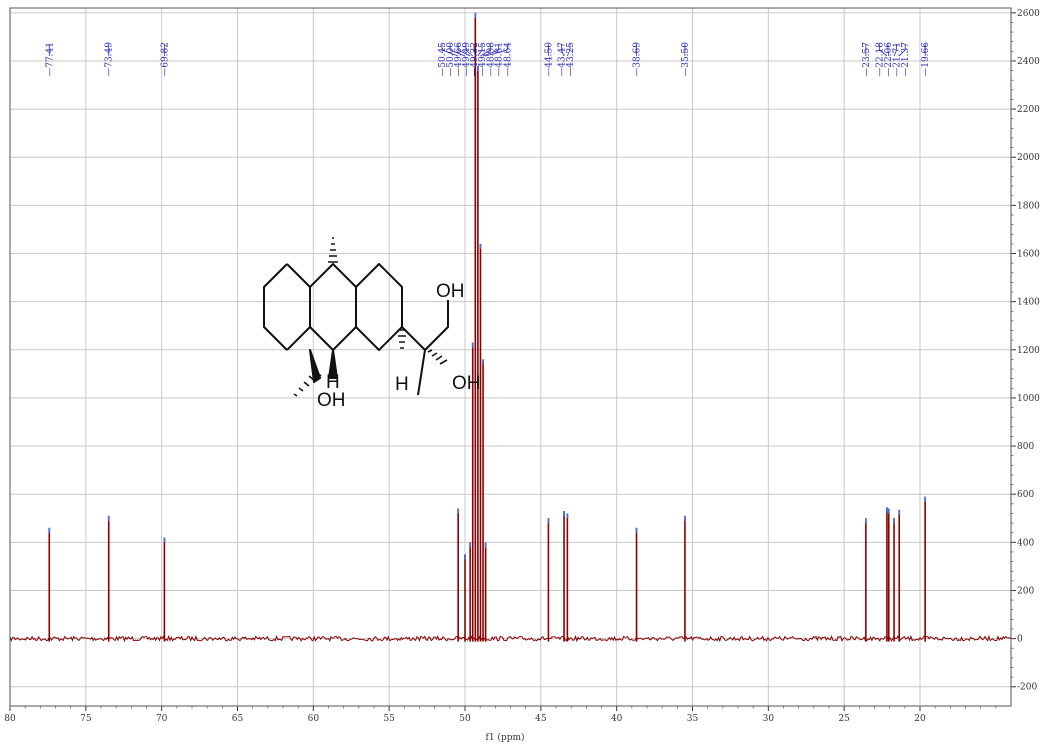 Image resolution: width=1043 pixels, height=744 pixels. I want to click on peak-label-5: —49.66, so click(462, 59).